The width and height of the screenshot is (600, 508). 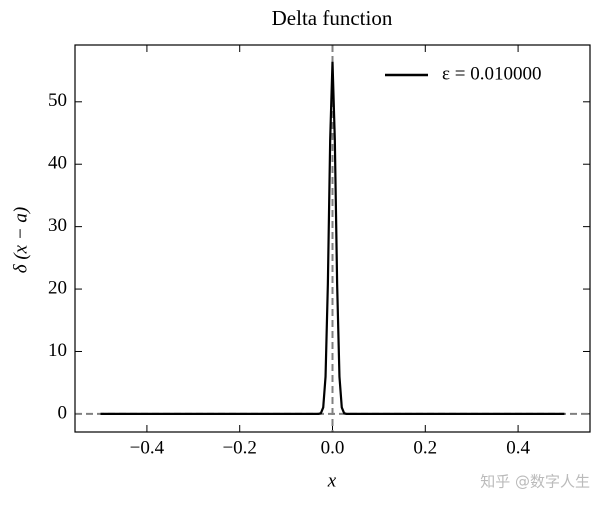 I want to click on x-tick-label: −0.4, so click(x=147, y=447).